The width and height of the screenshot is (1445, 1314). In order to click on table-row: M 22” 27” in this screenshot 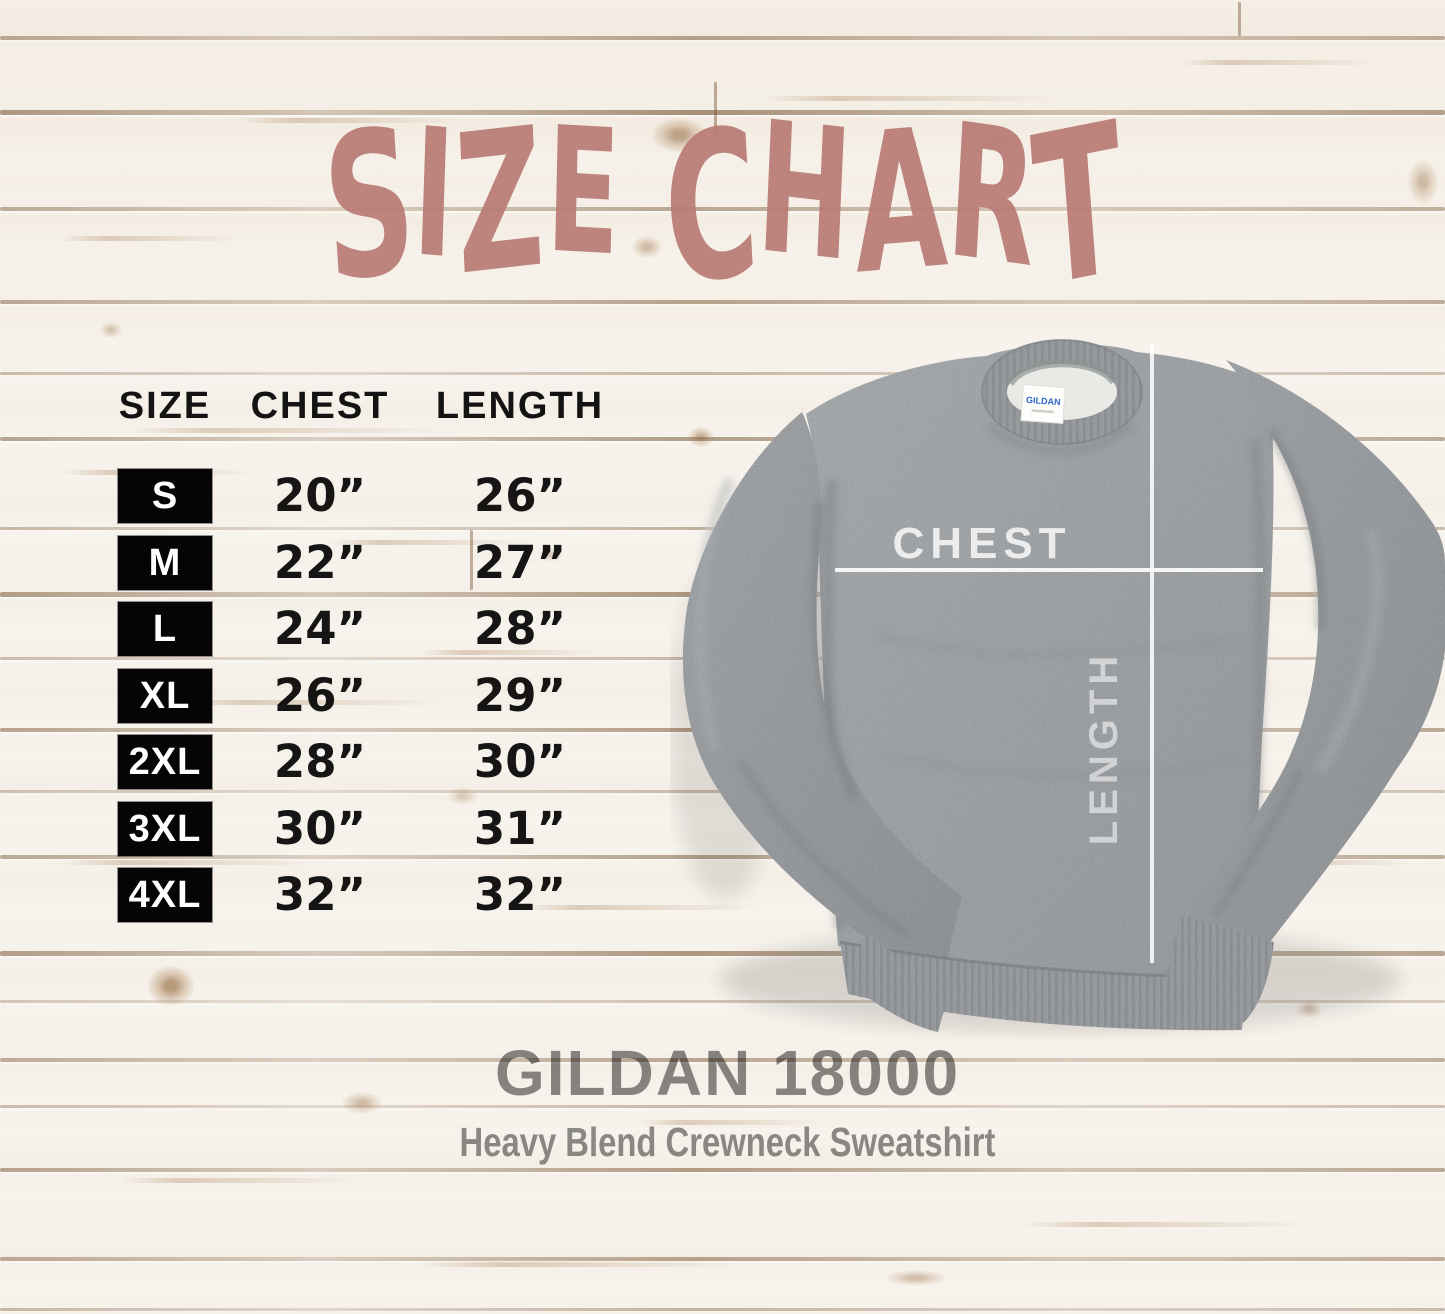, I will do `click(365, 563)`.